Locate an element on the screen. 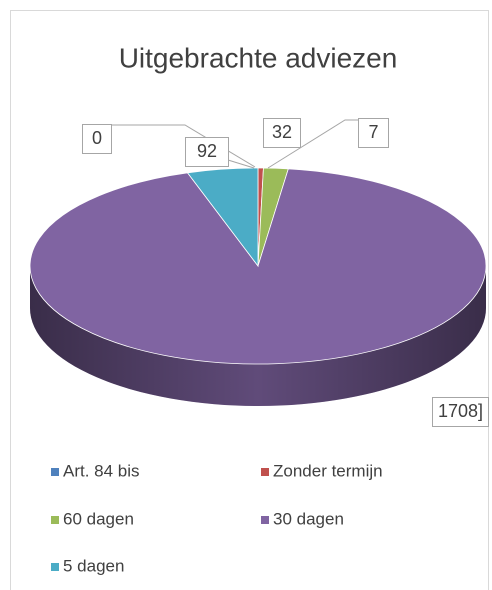  data-label: 1708] is located at coordinates (460, 411).